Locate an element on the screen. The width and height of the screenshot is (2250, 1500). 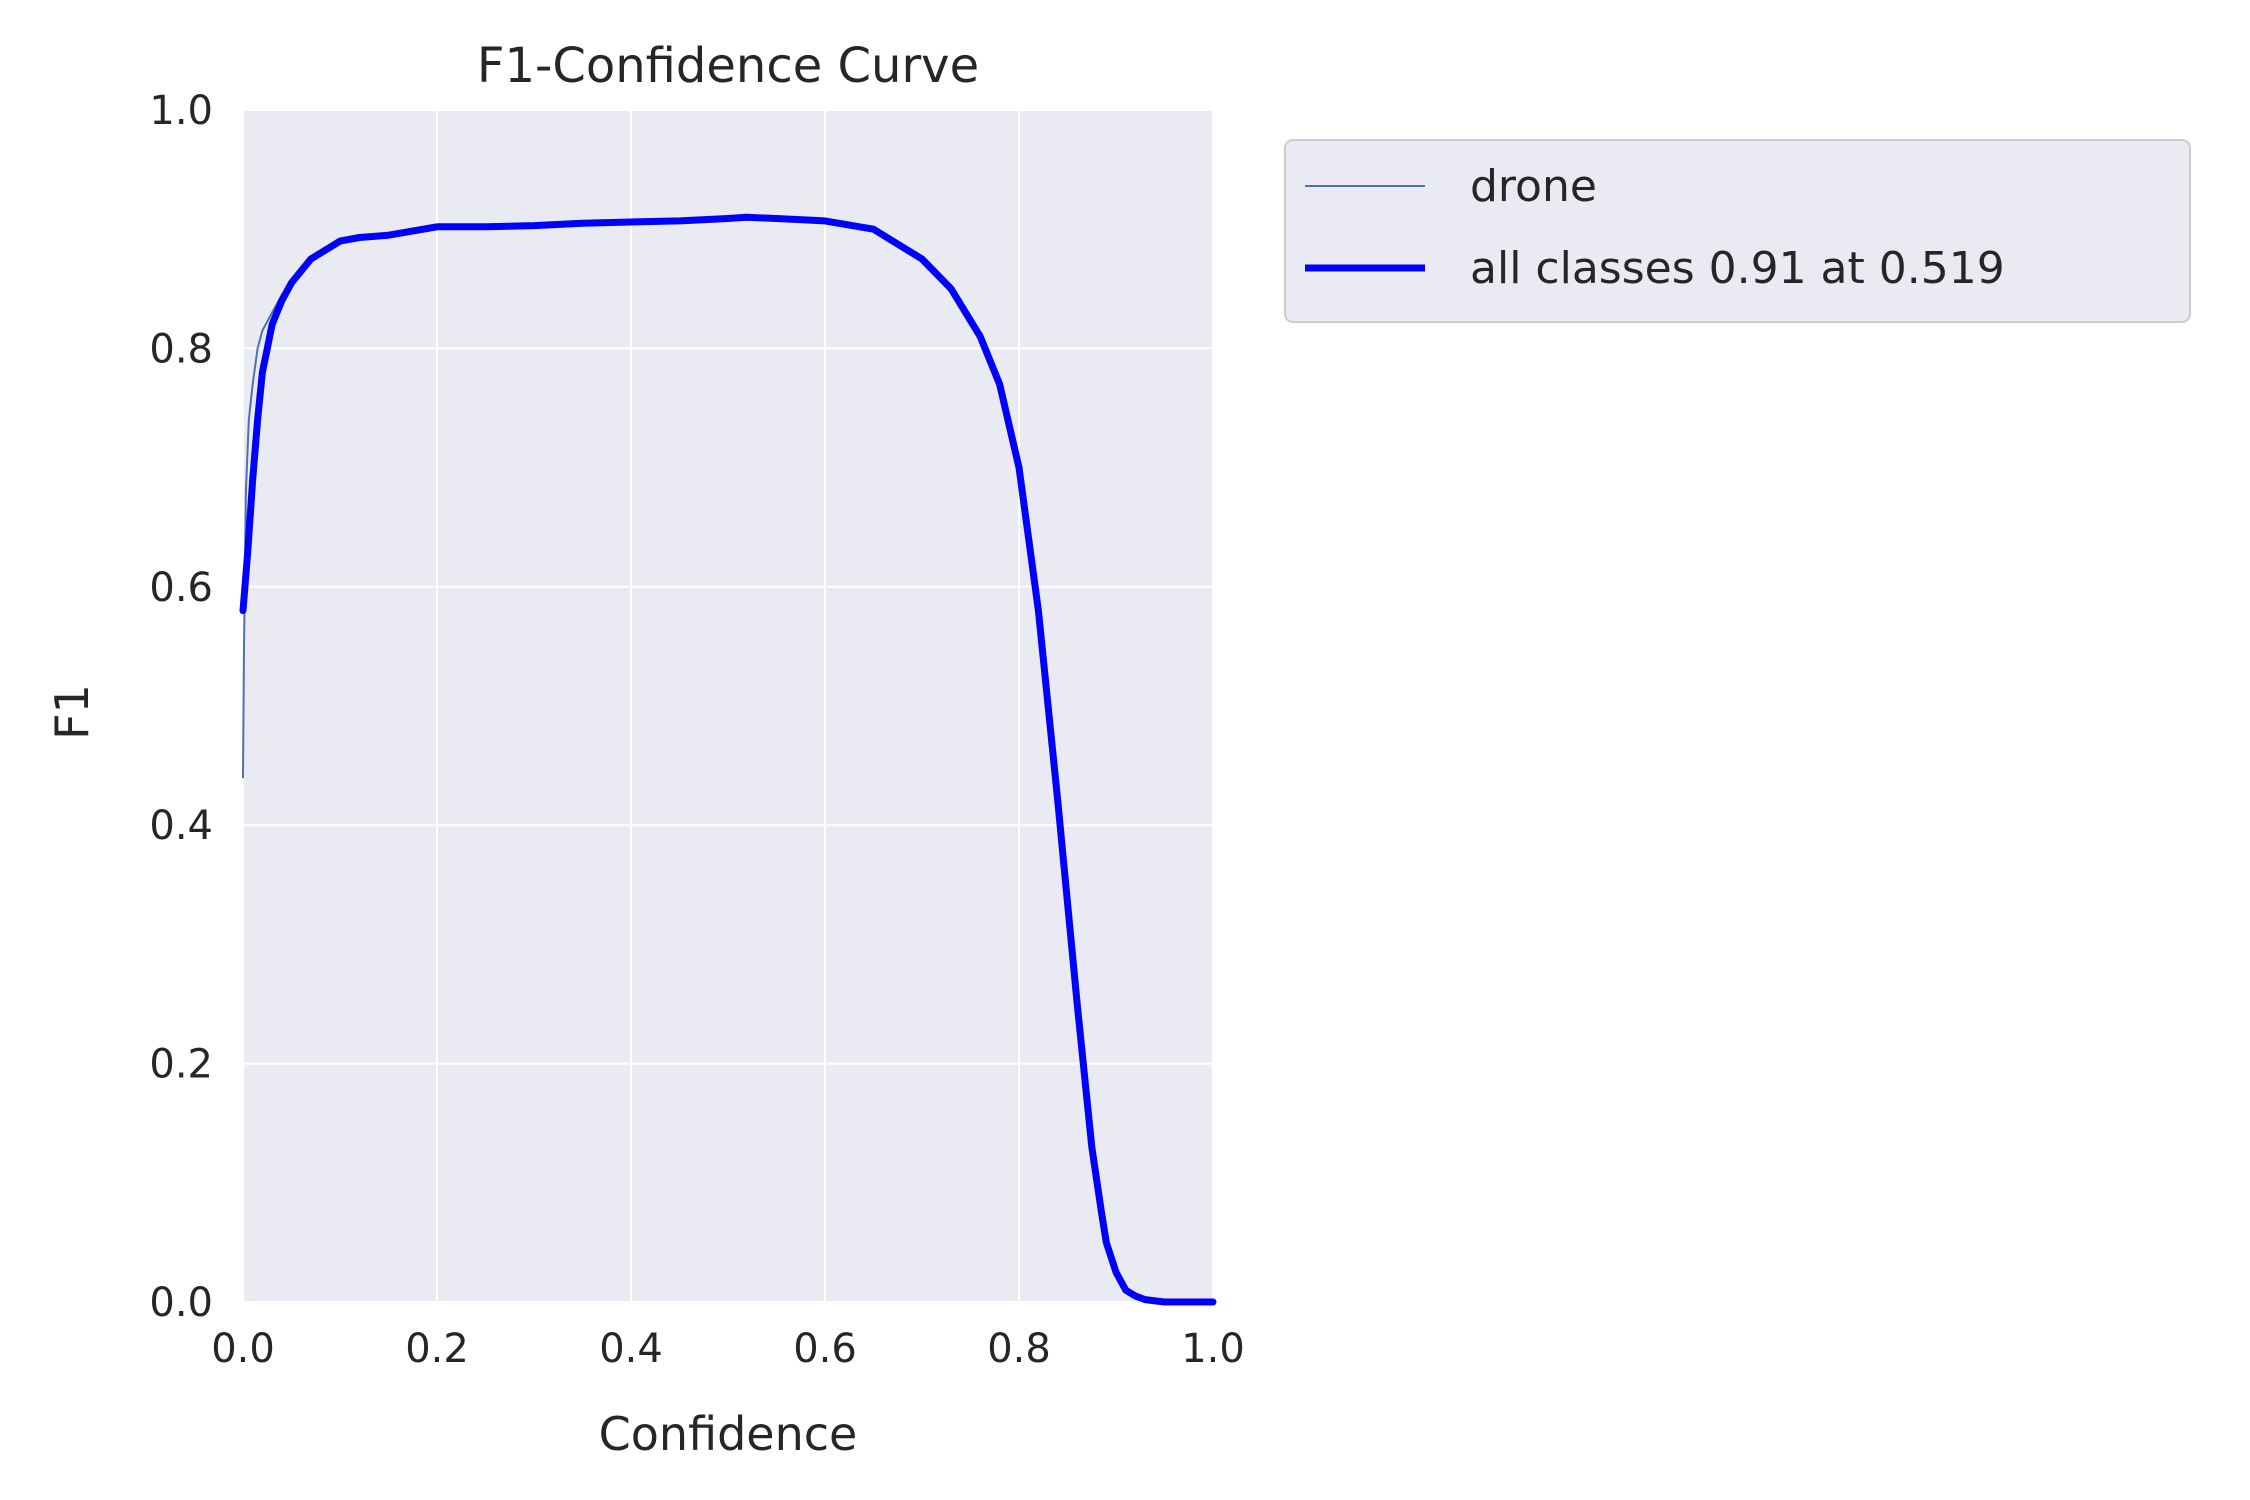
x-tick-label: 1.0 is located at coordinates (1213, 1349).